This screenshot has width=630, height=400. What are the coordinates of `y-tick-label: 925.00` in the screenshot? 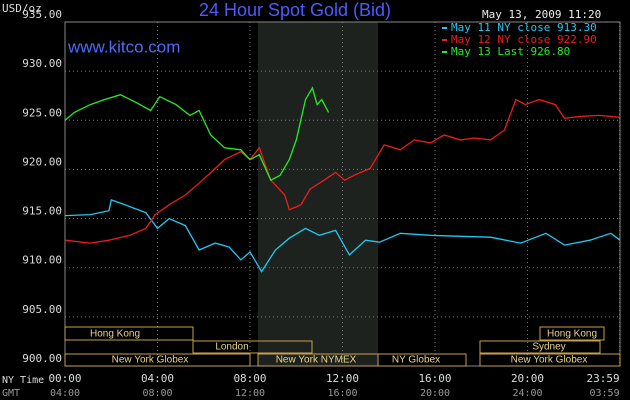 It's located at (42, 112).